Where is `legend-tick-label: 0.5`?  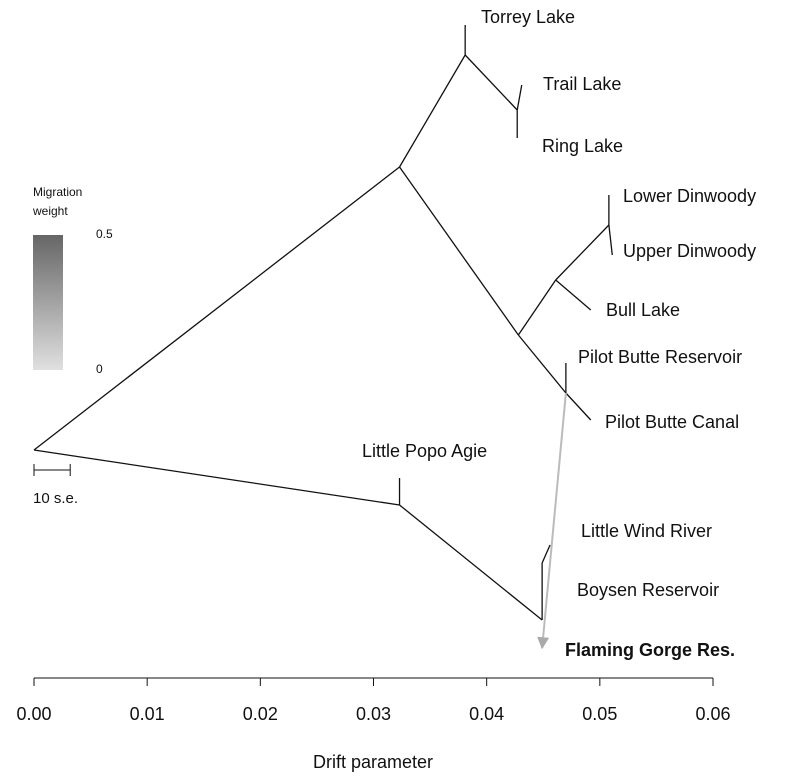 legend-tick-label: 0.5 is located at coordinates (104, 234).